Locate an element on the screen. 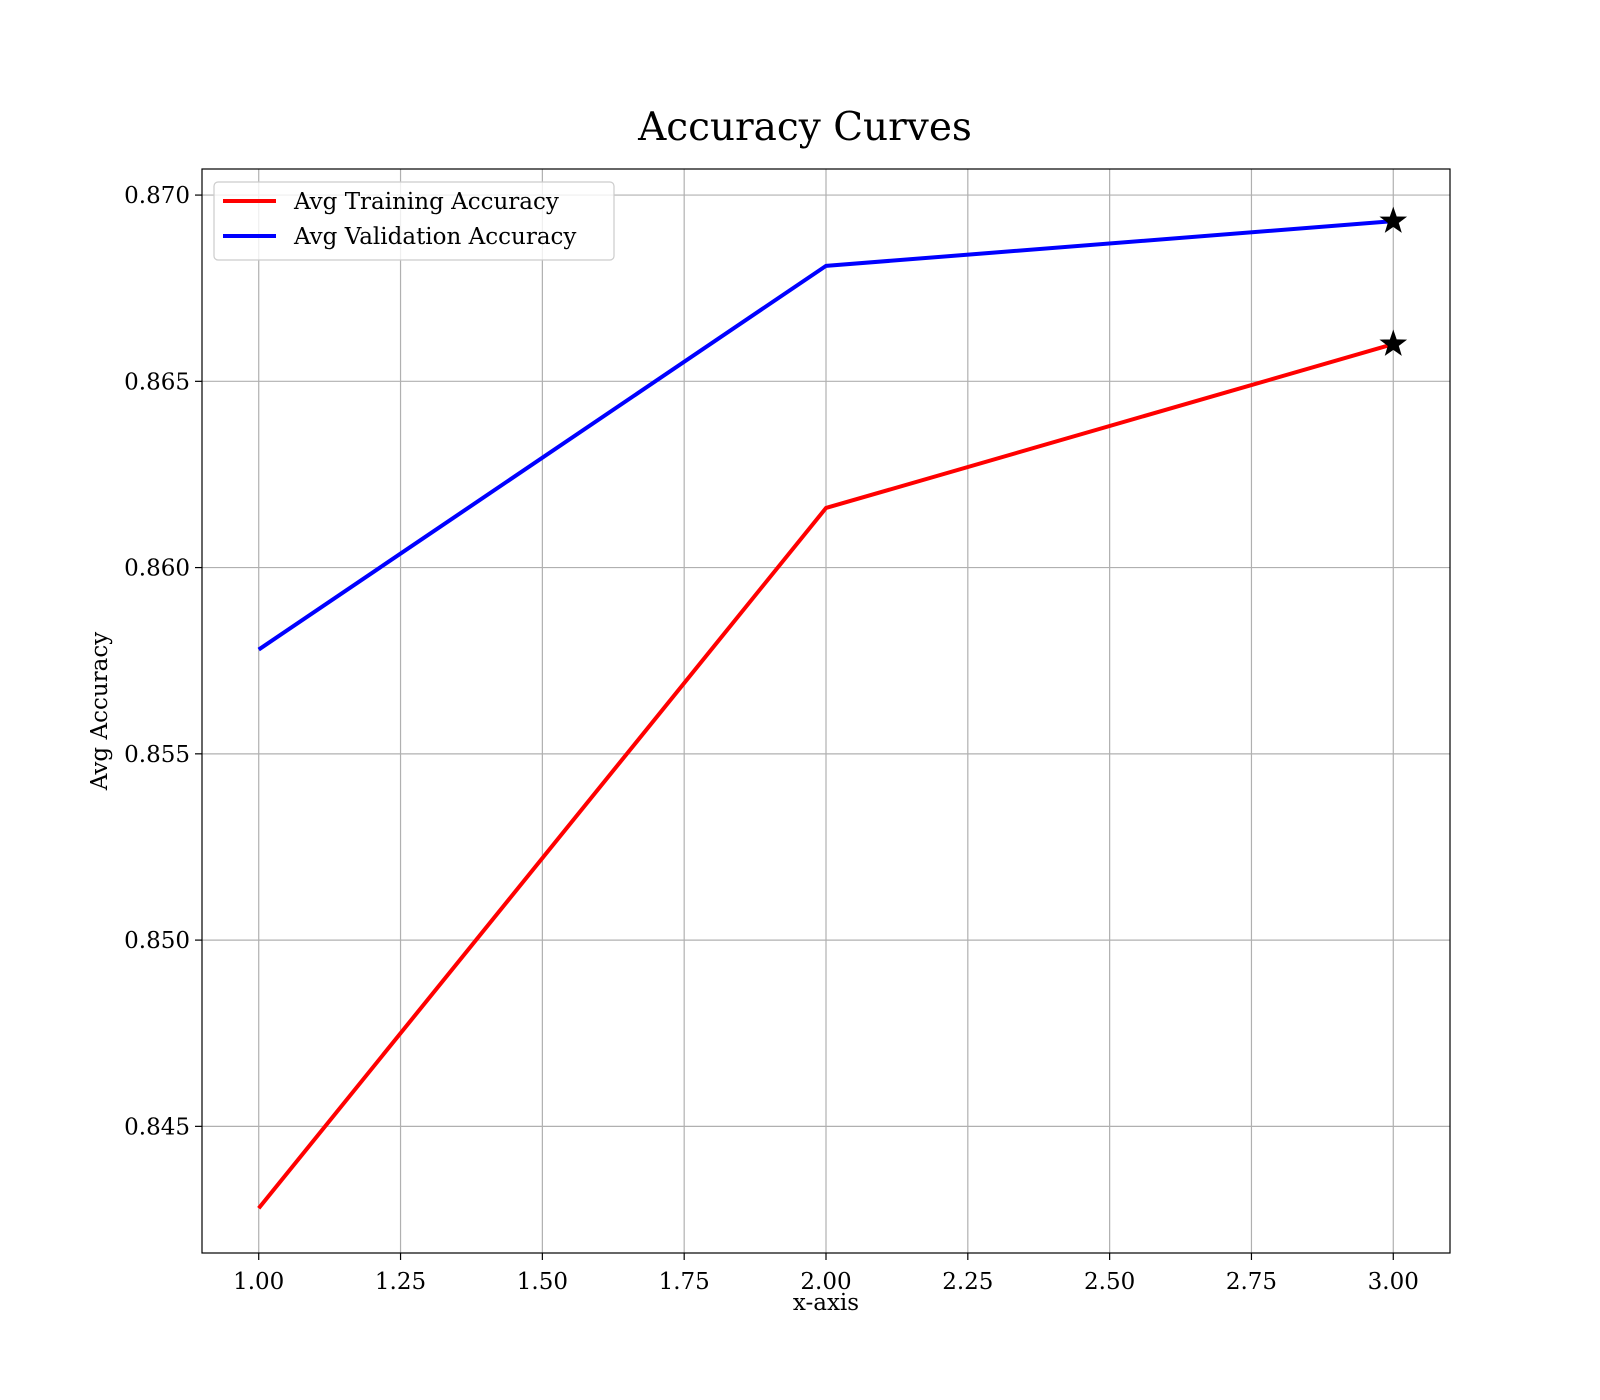 The image size is (1600, 1400). x-tick-label: 1.25 is located at coordinates (400, 1282).